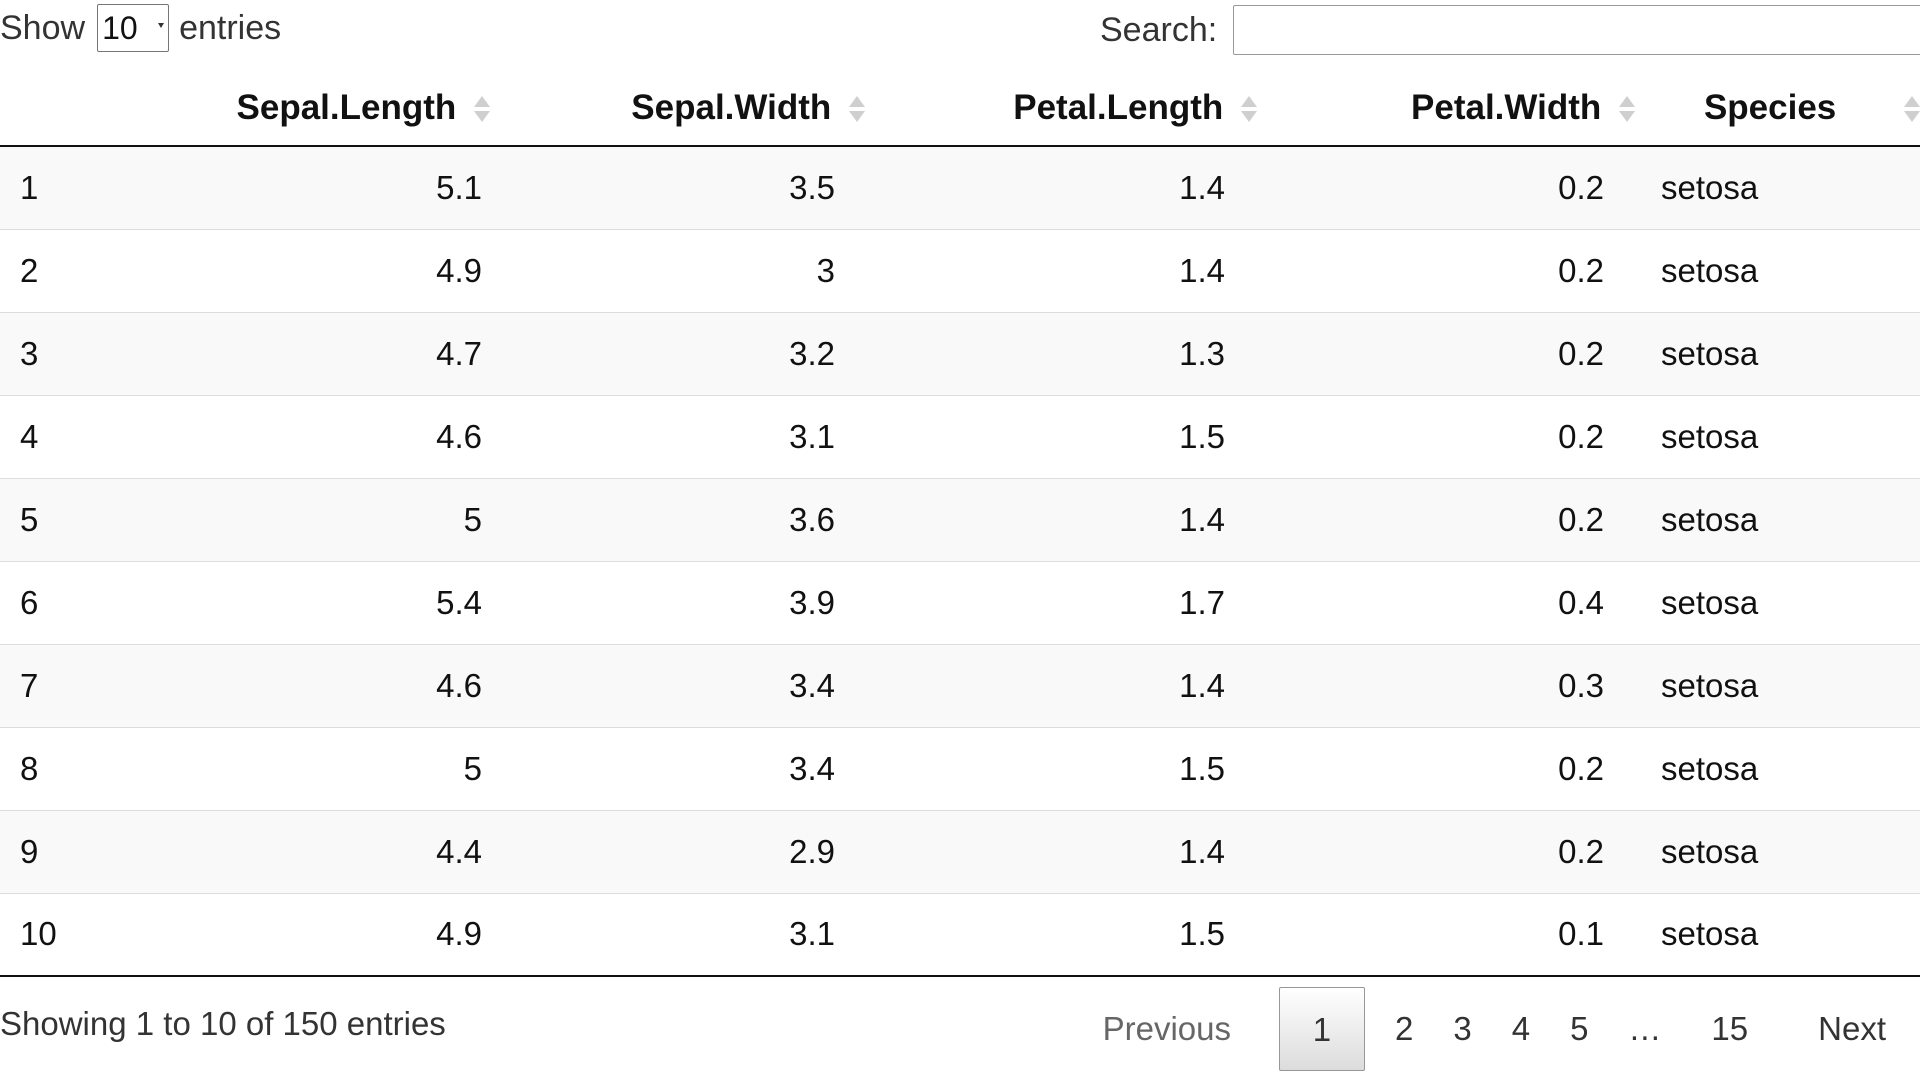 Image resolution: width=1920 pixels, height=1072 pixels. I want to click on table-row: 1 5.1 3.5 1.4 0.2 setosa, so click(960, 187).